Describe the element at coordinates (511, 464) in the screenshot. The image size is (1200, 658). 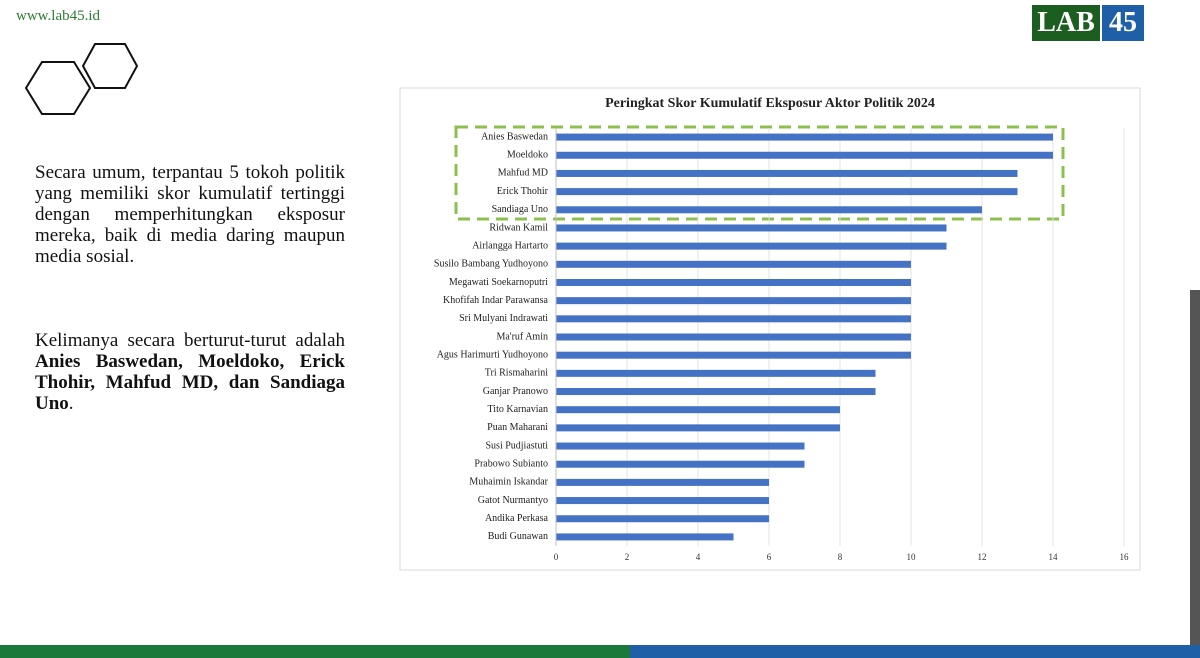
I see `y-tick-label: Prabowo Subianto` at that location.